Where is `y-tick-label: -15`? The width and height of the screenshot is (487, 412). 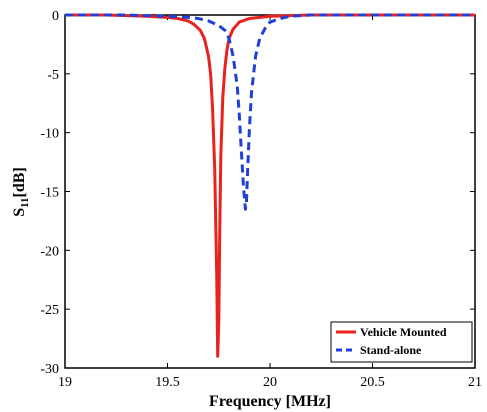 y-tick-label: -15 is located at coordinates (49, 193).